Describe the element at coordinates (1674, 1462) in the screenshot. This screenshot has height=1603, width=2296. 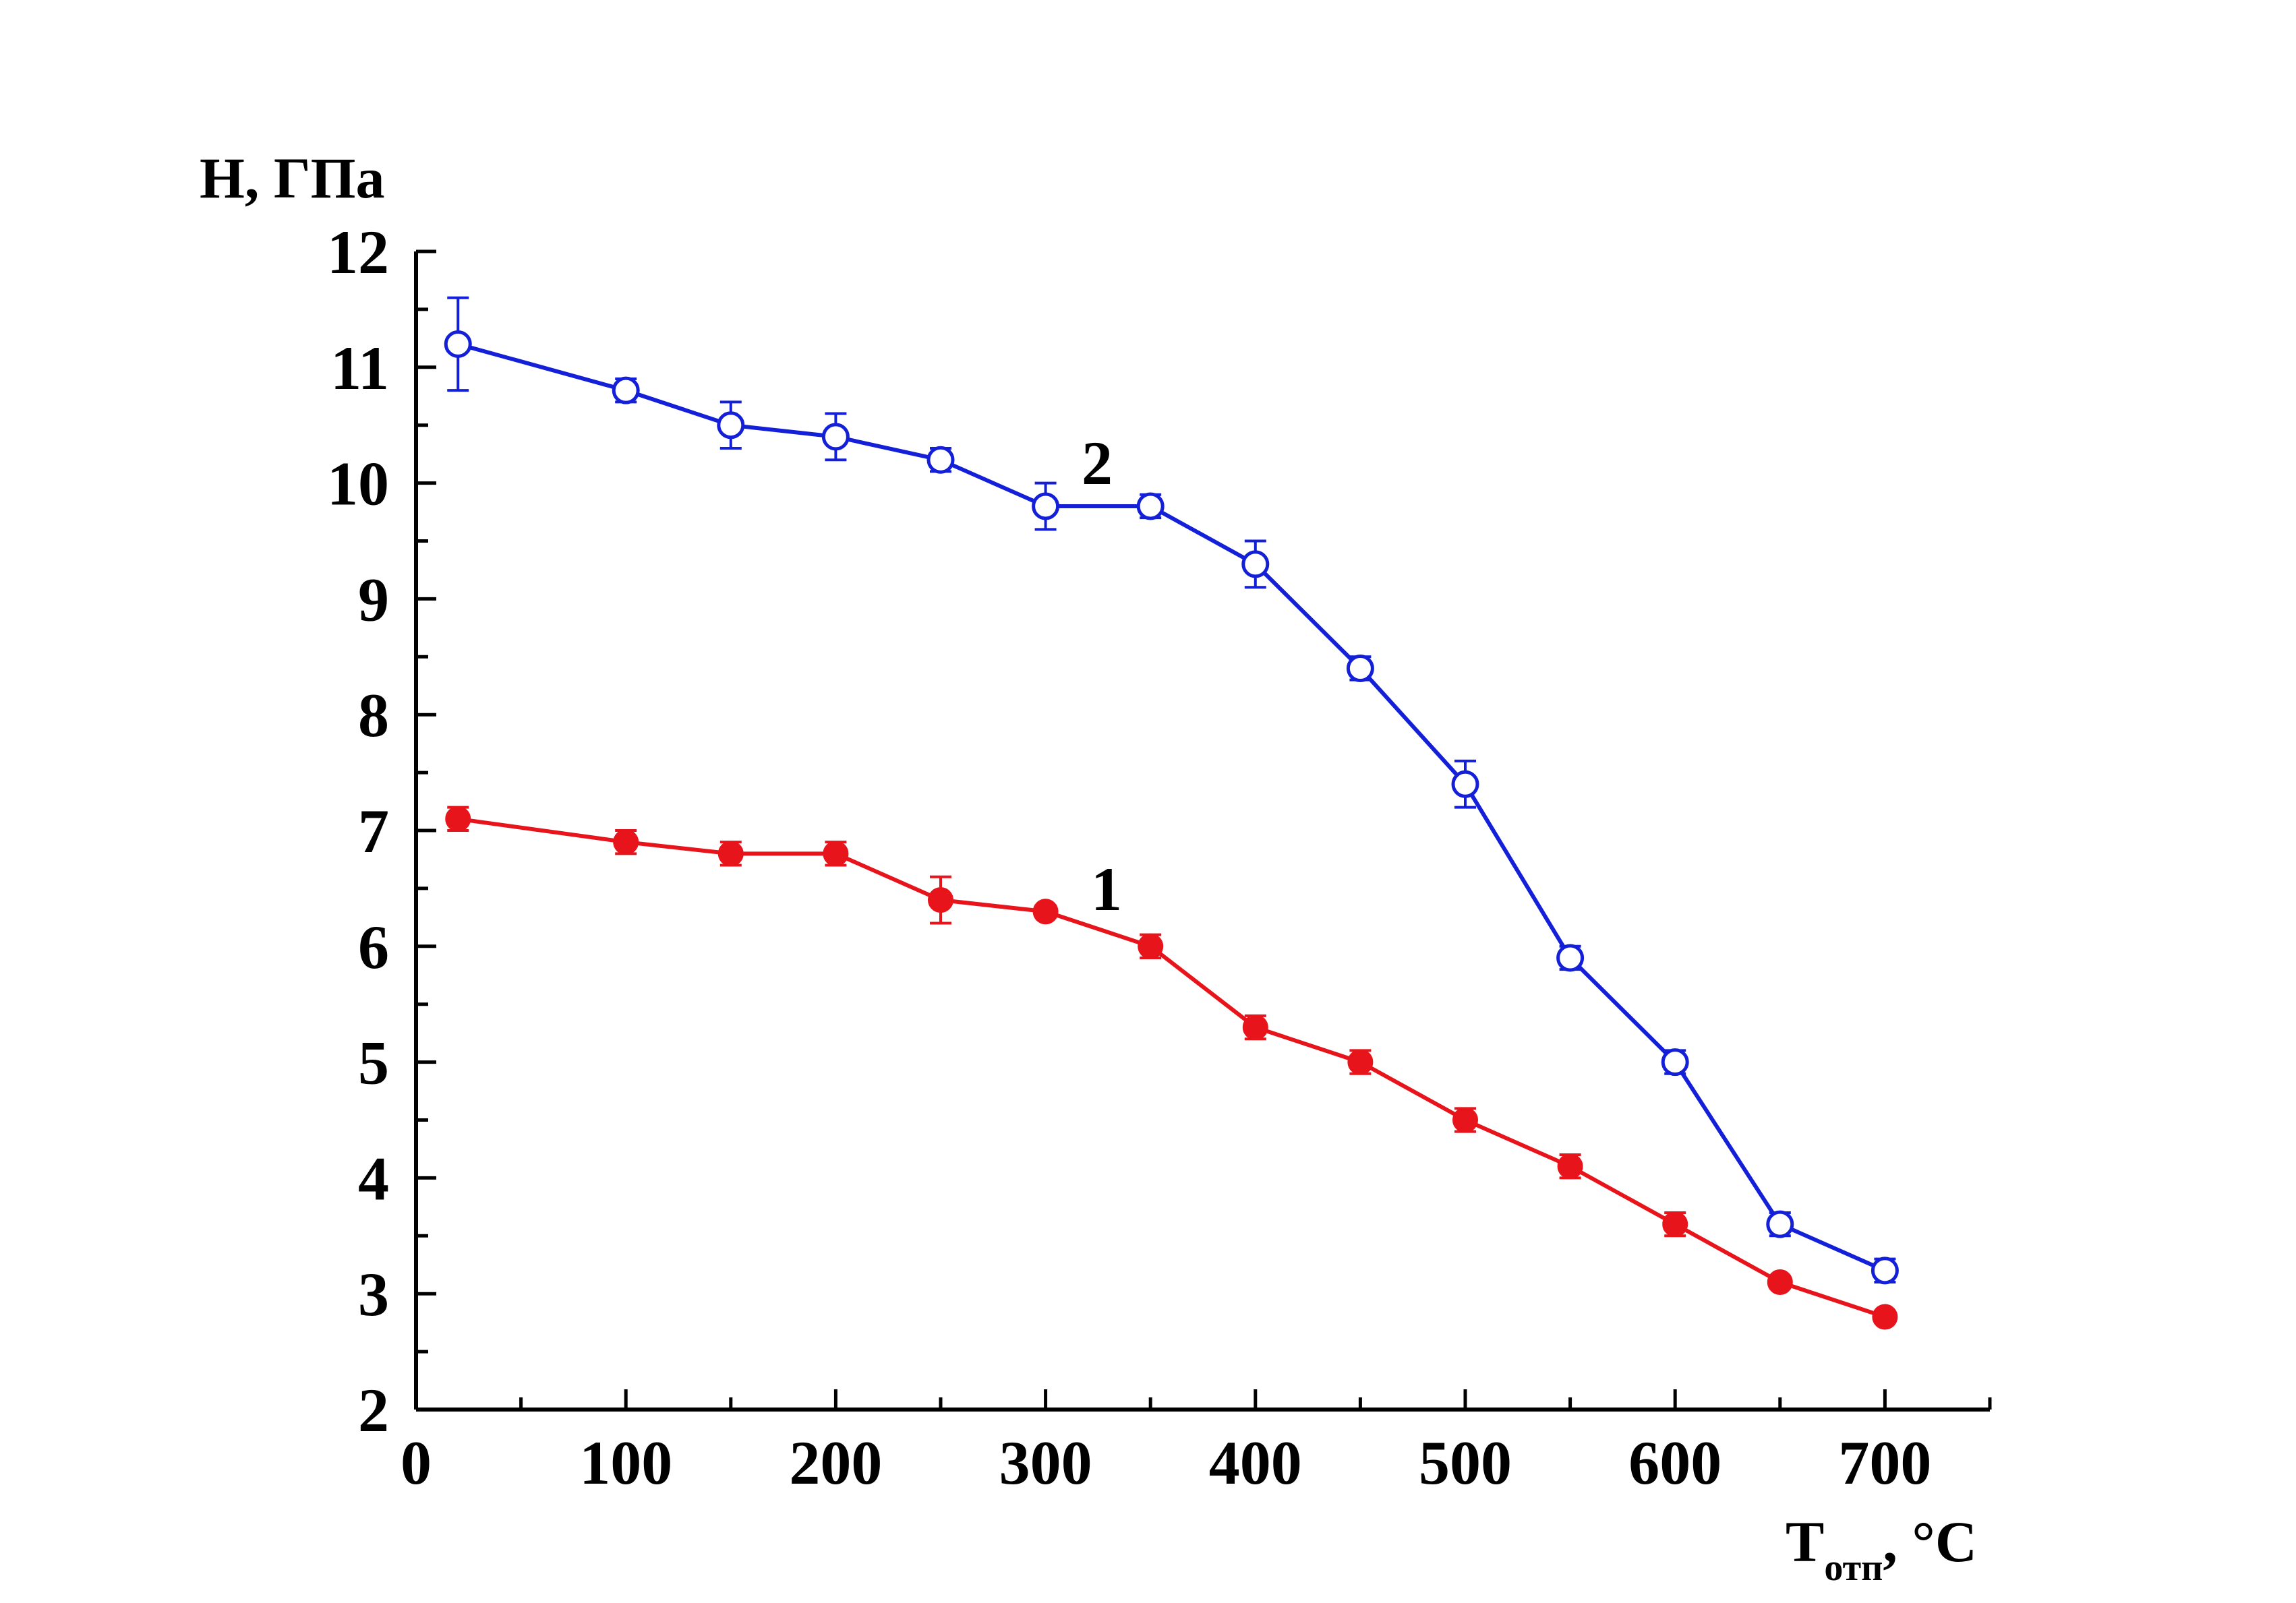
I see `x-tick-label: 600` at that location.